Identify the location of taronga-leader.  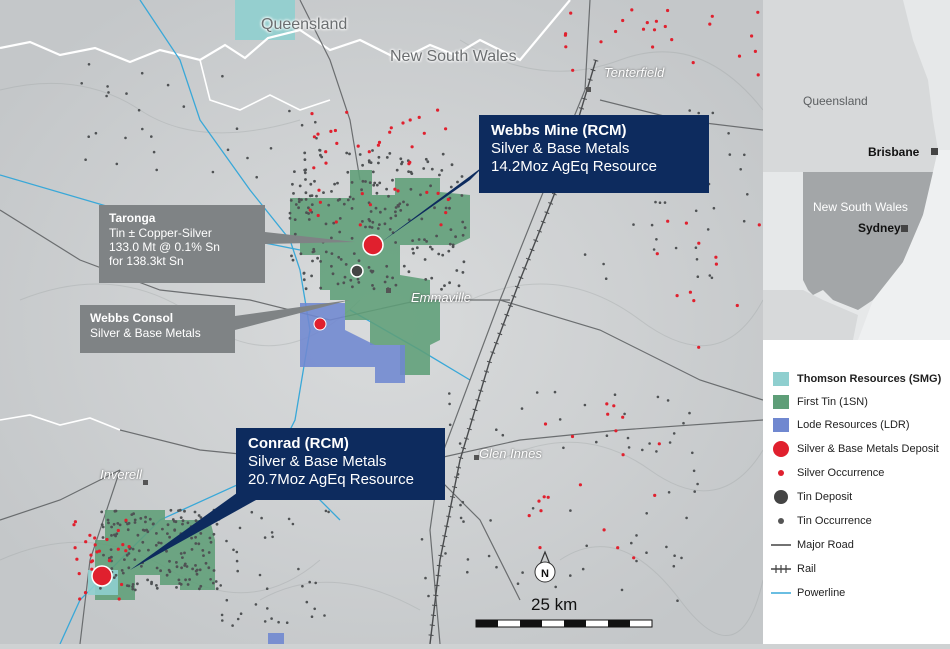
(310, 238).